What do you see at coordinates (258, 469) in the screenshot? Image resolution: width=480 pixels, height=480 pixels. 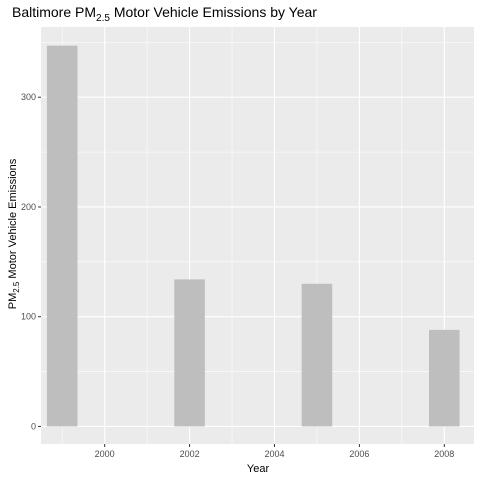 I see `x-axis-title: Year` at bounding box center [258, 469].